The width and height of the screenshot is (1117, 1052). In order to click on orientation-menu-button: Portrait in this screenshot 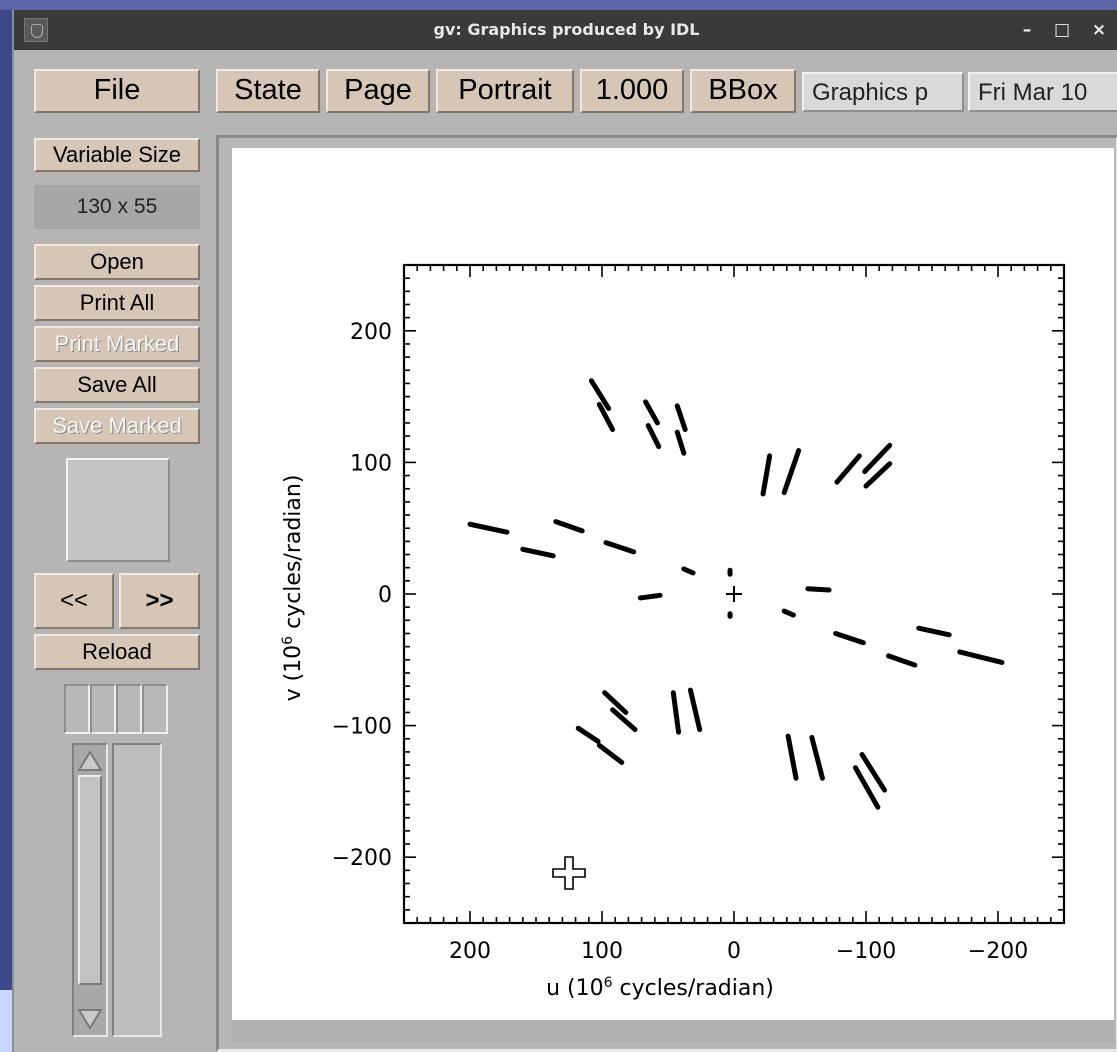, I will do `click(505, 91)`.